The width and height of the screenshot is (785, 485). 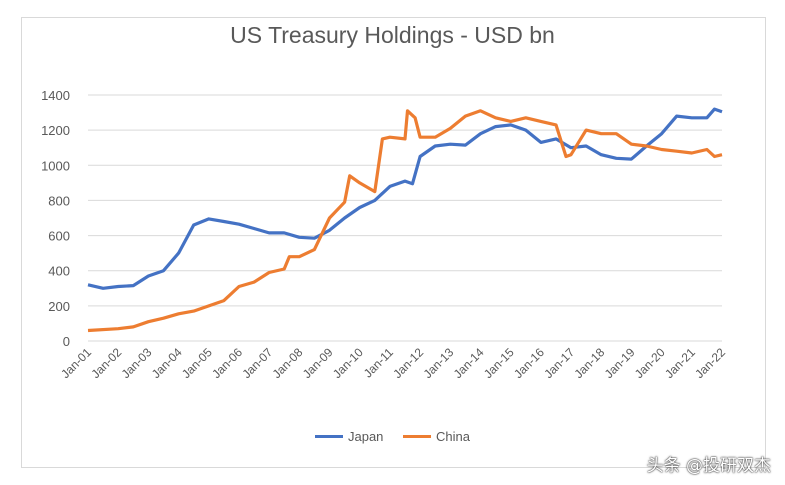 What do you see at coordinates (318, 363) in the screenshot?
I see `x-tick-label: Jan-09` at bounding box center [318, 363].